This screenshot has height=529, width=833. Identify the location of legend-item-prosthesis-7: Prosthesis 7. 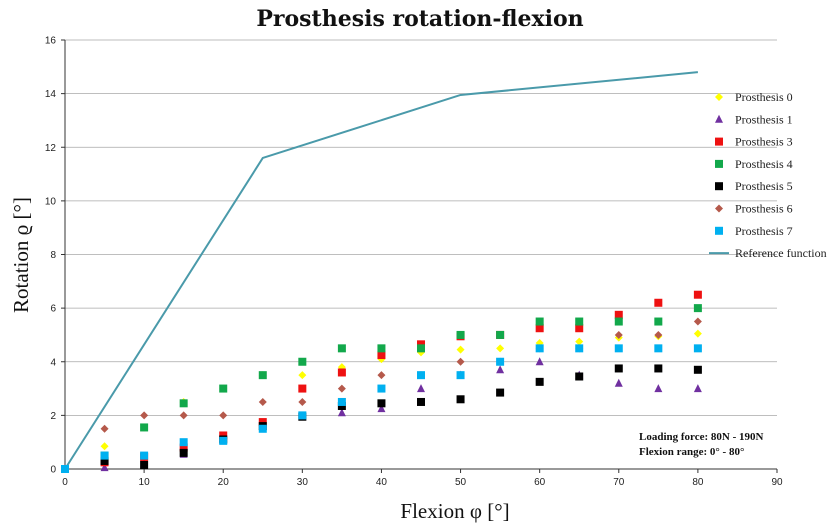
(754, 231).